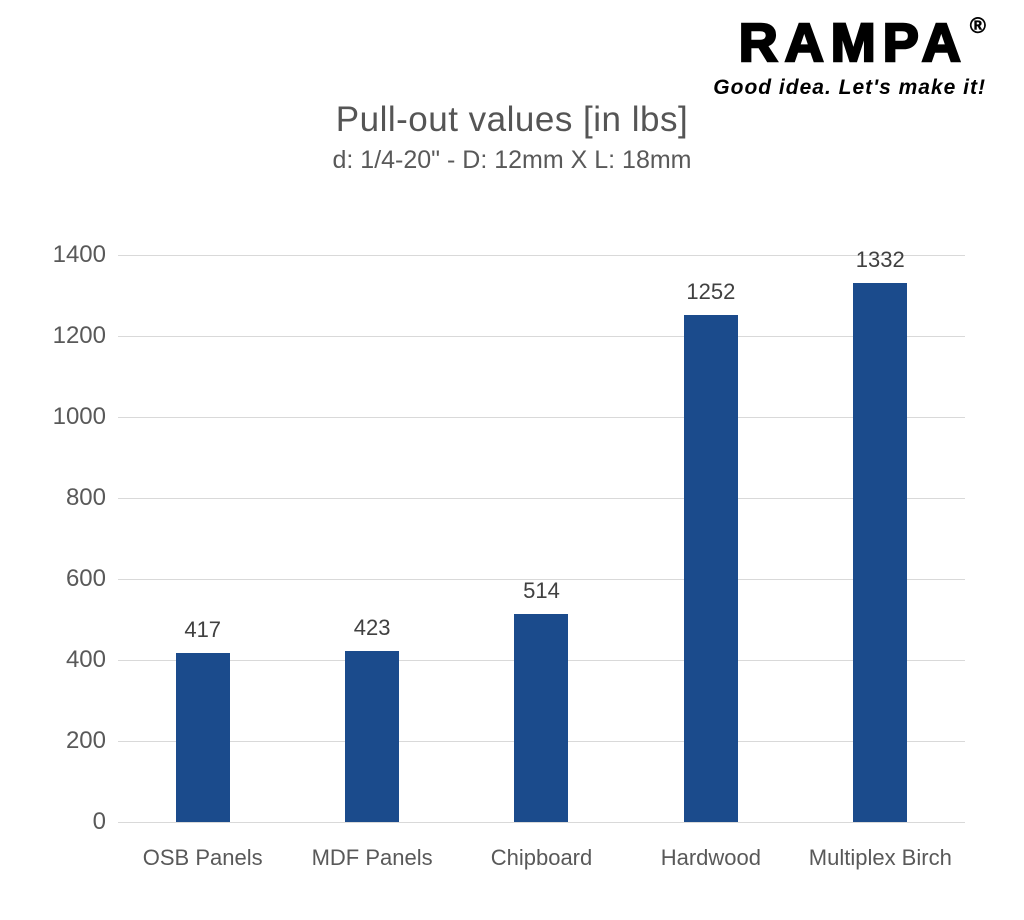 The image size is (1024, 920). I want to click on bar-slot-2: 514 Chipboard, so click(541, 562).